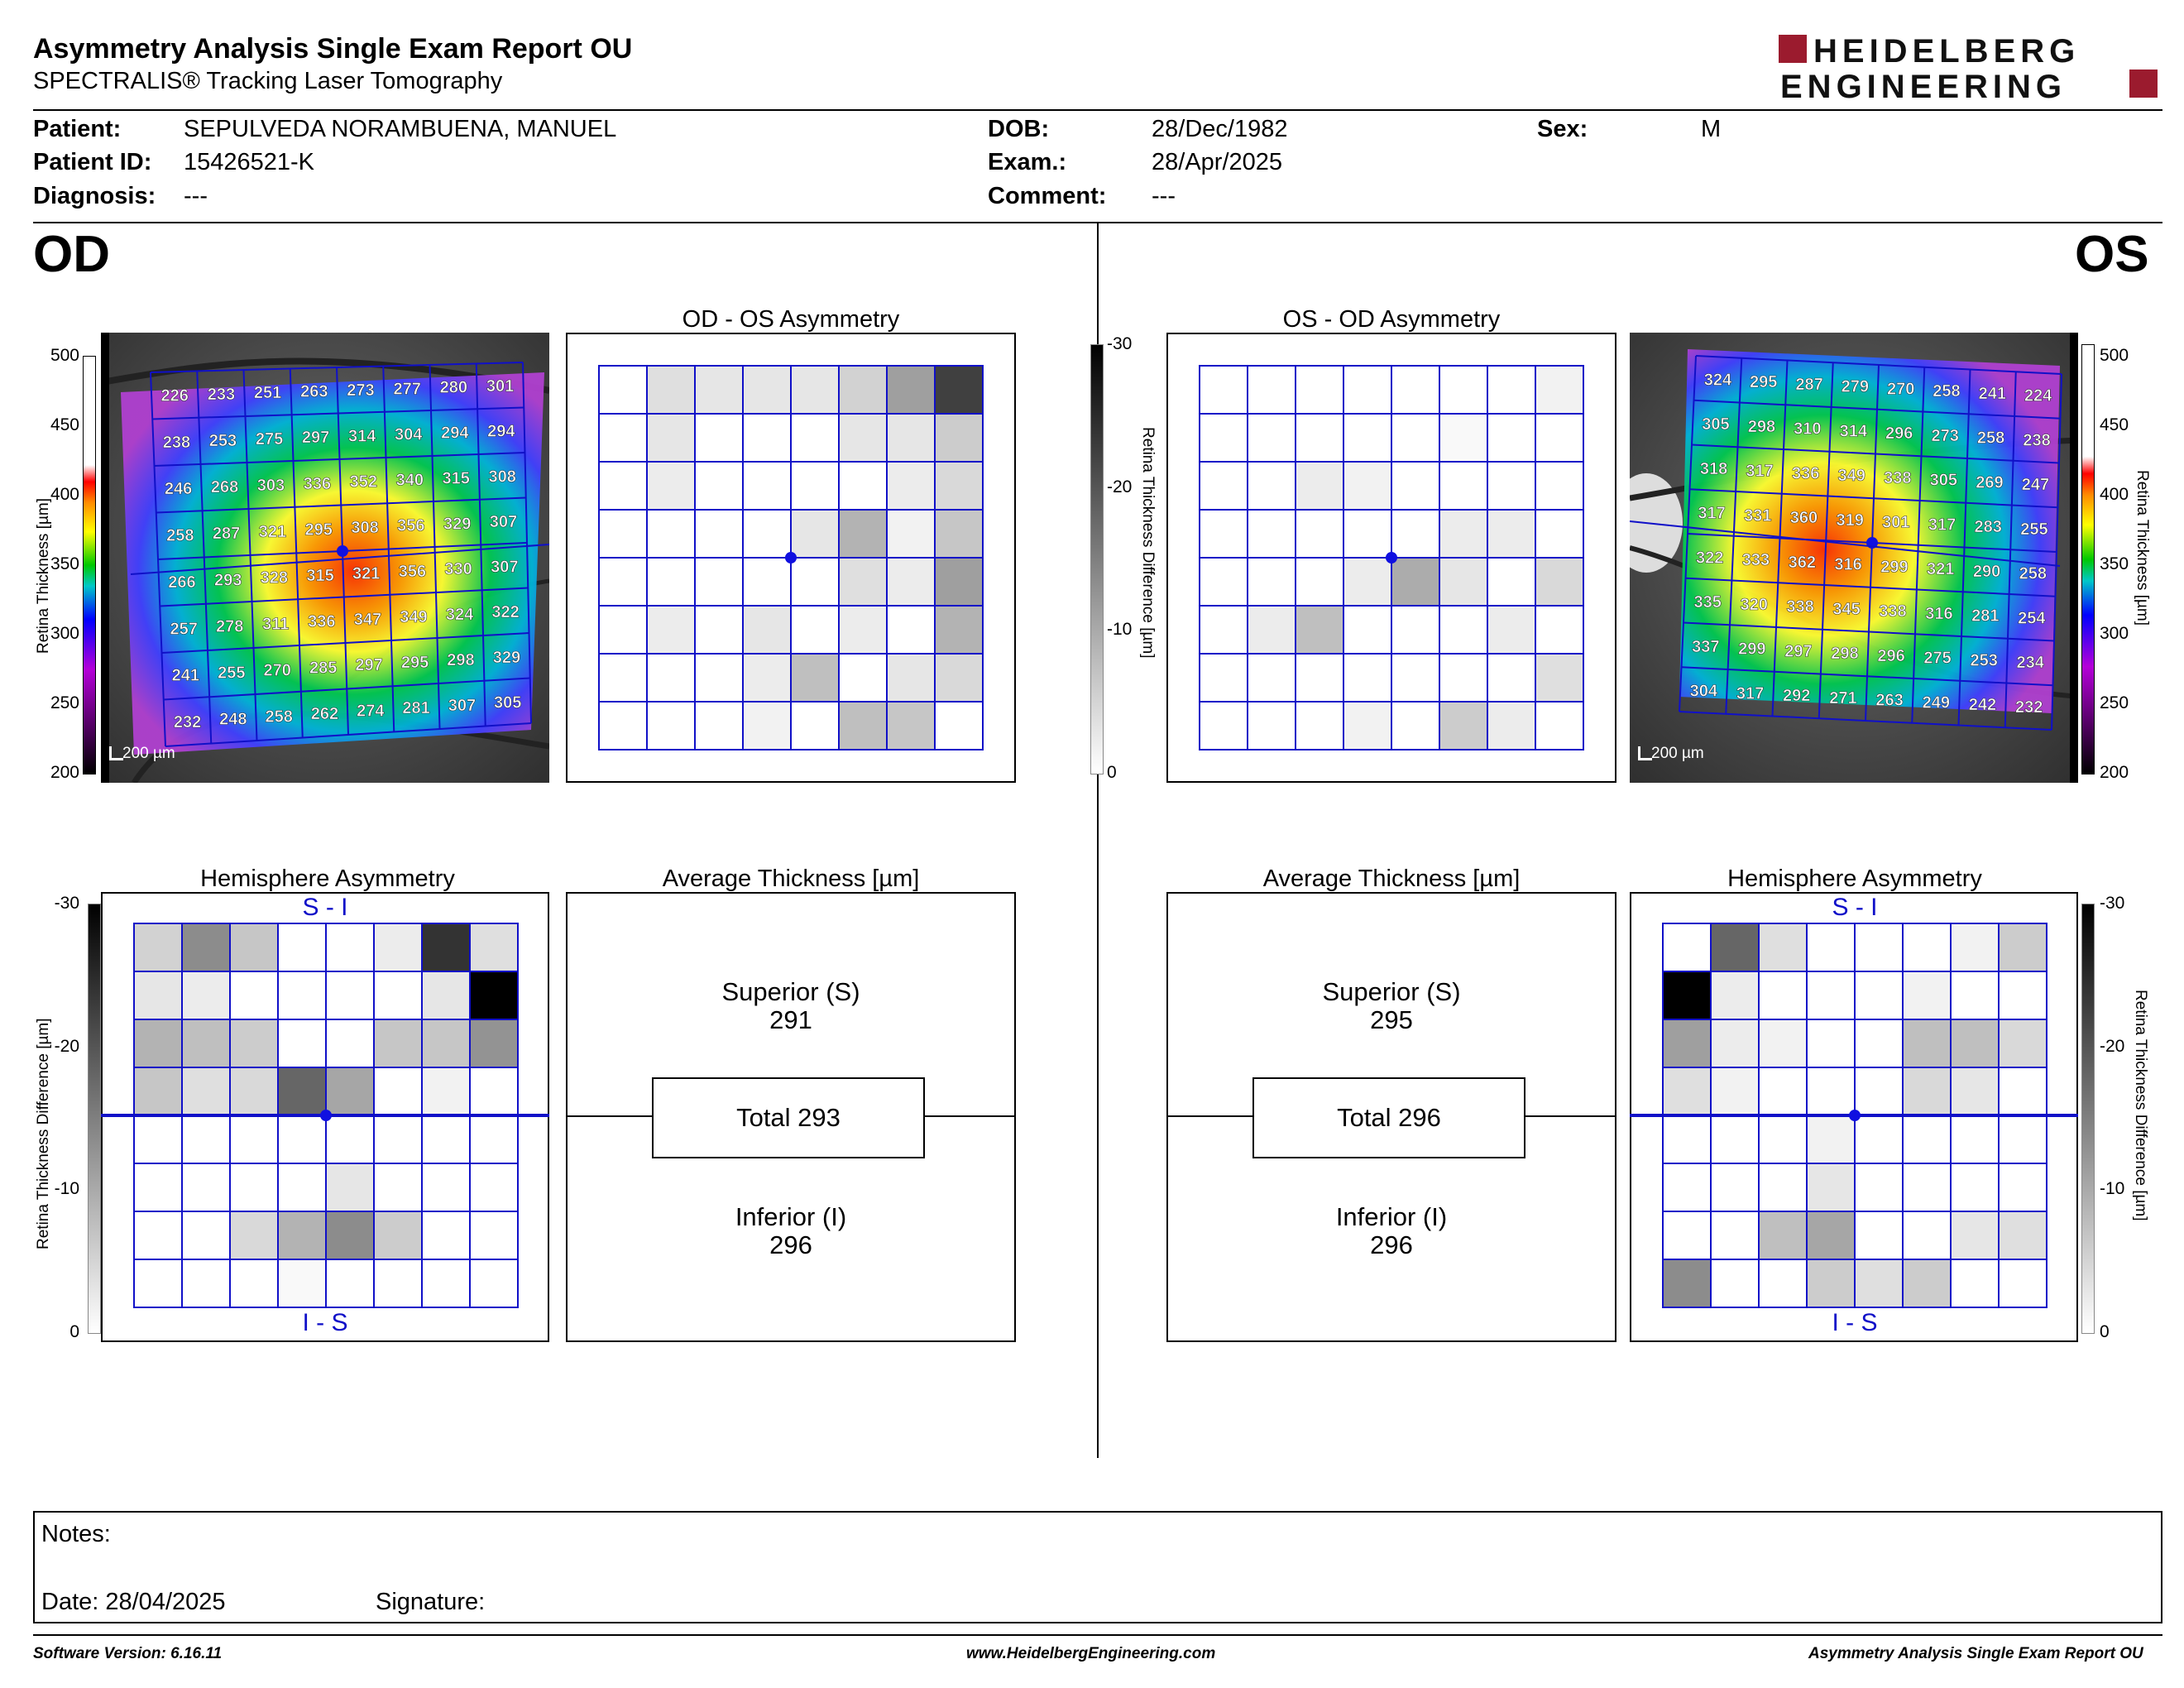 The image size is (2184, 1688). I want to click on thickness-value: 241, so click(1992, 394).